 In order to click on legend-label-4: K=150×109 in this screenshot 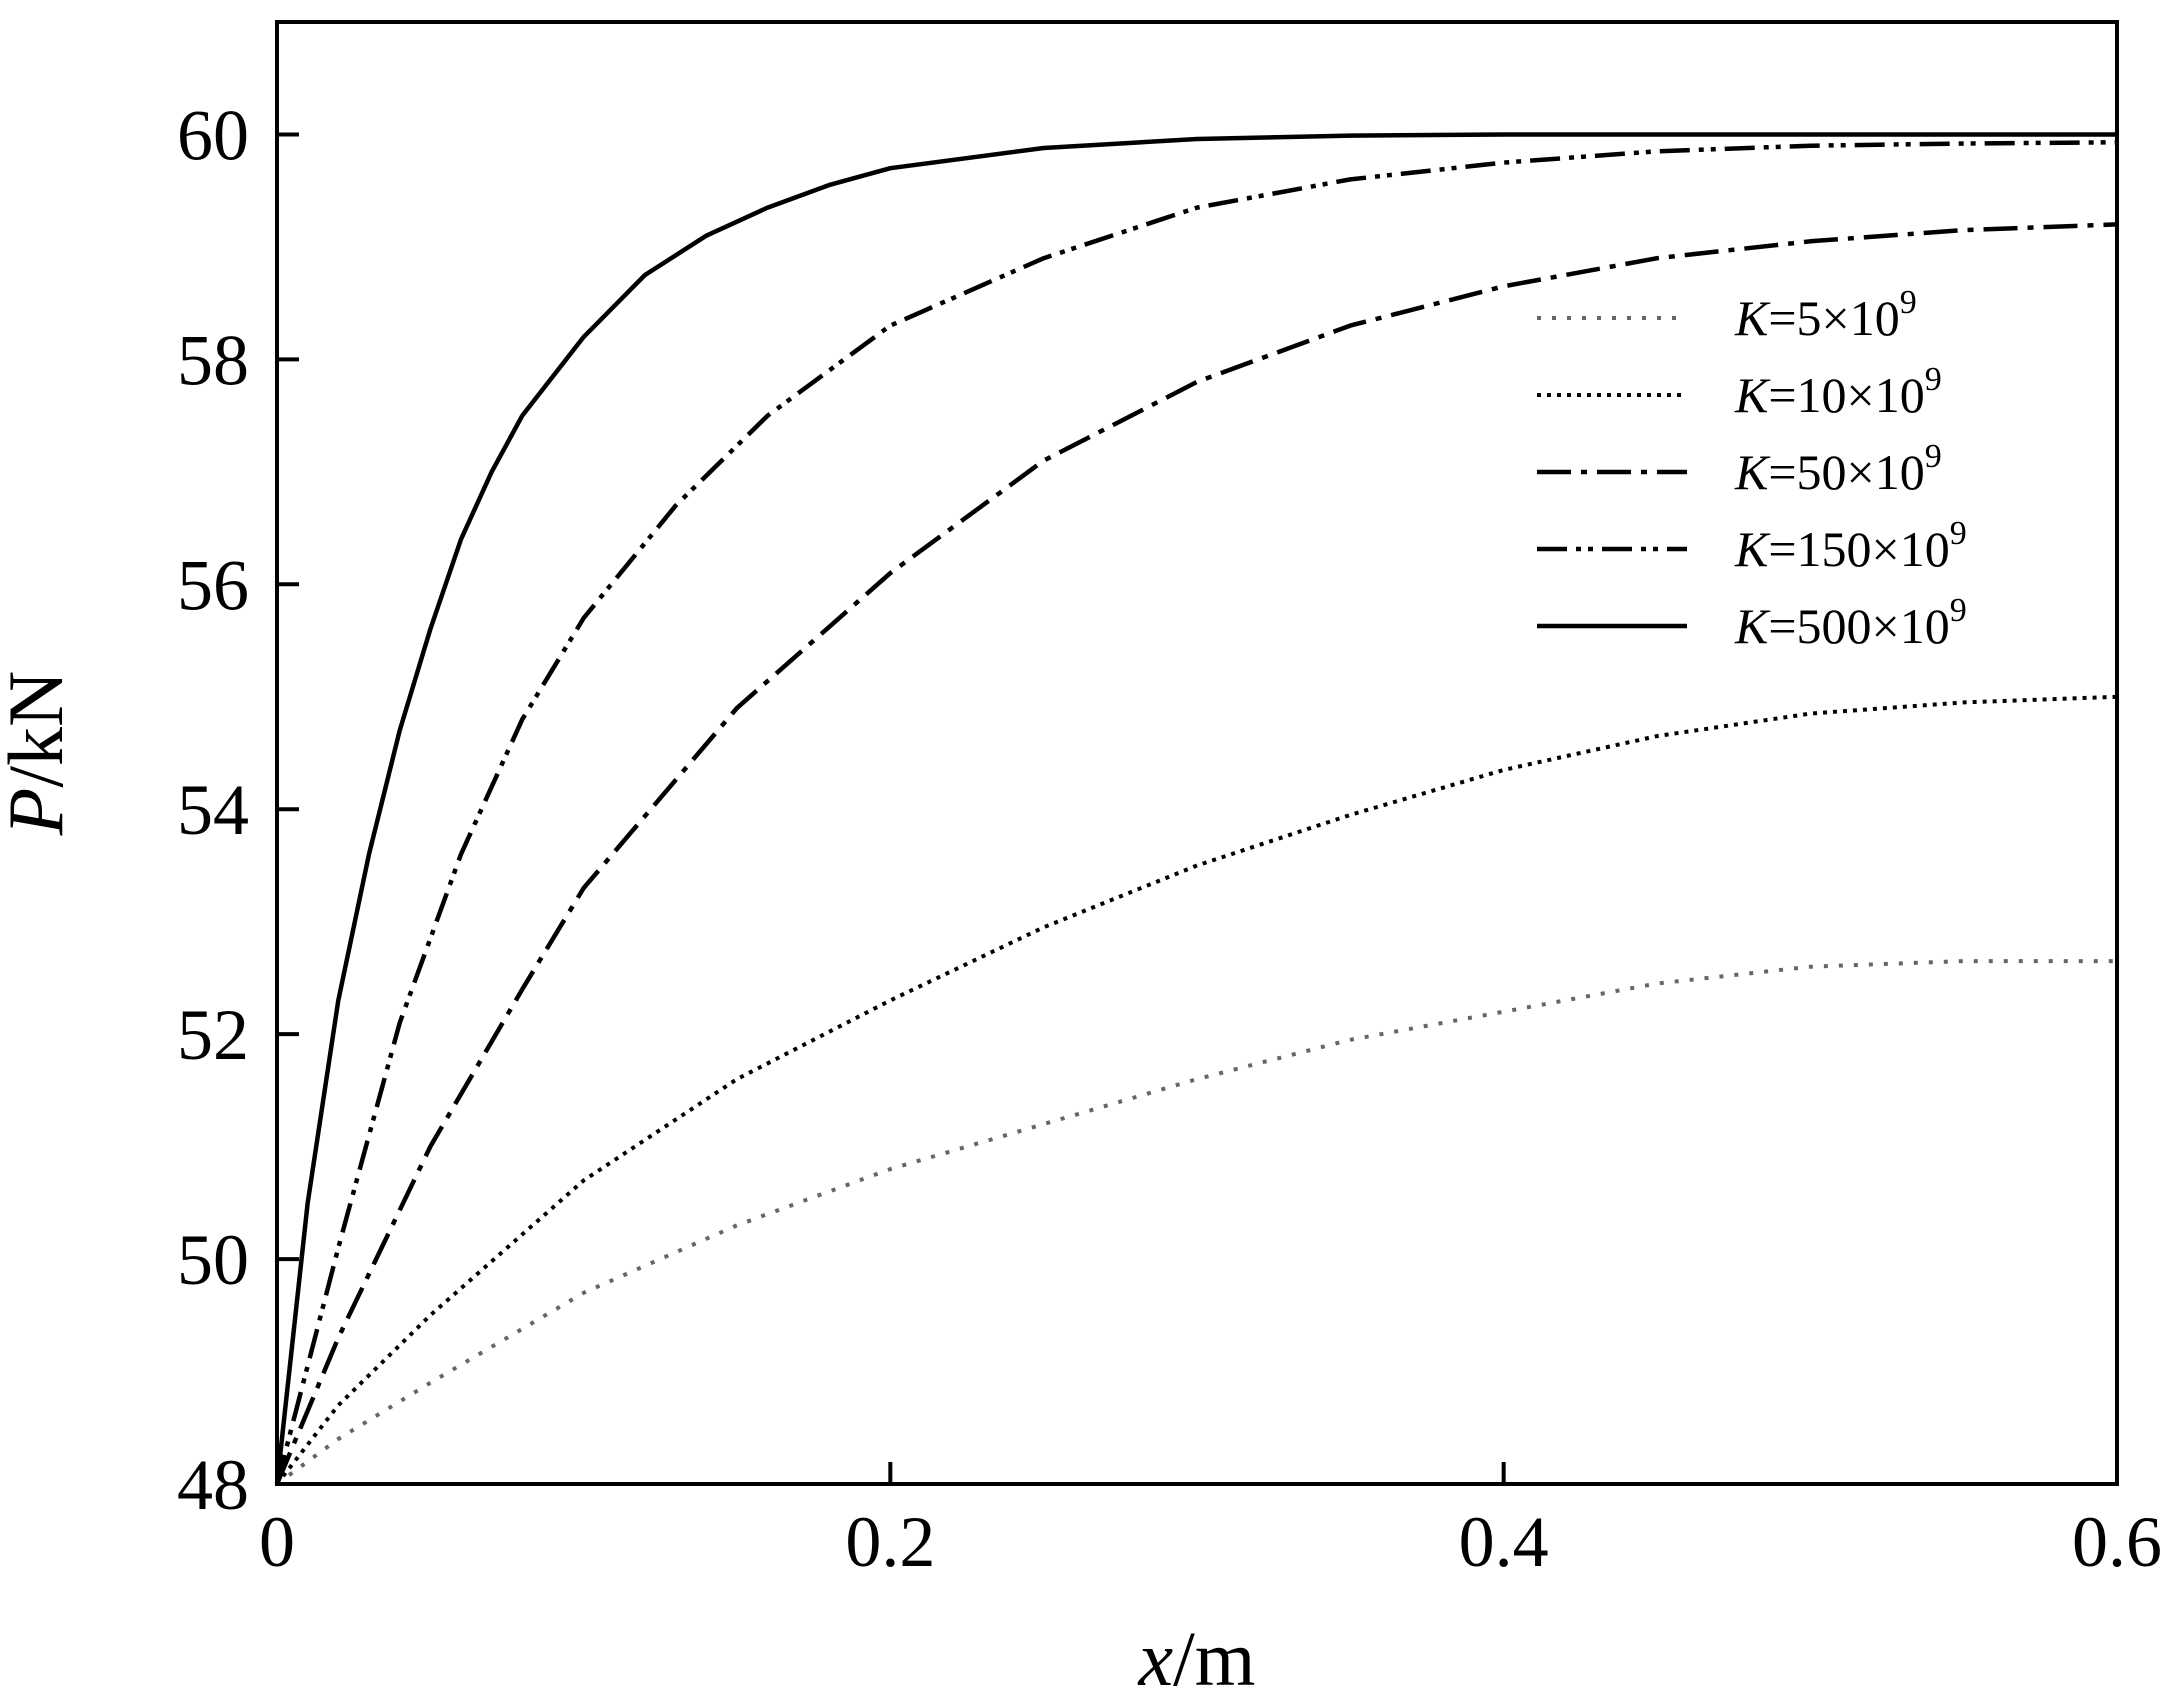, I will do `click(1850, 546)`.